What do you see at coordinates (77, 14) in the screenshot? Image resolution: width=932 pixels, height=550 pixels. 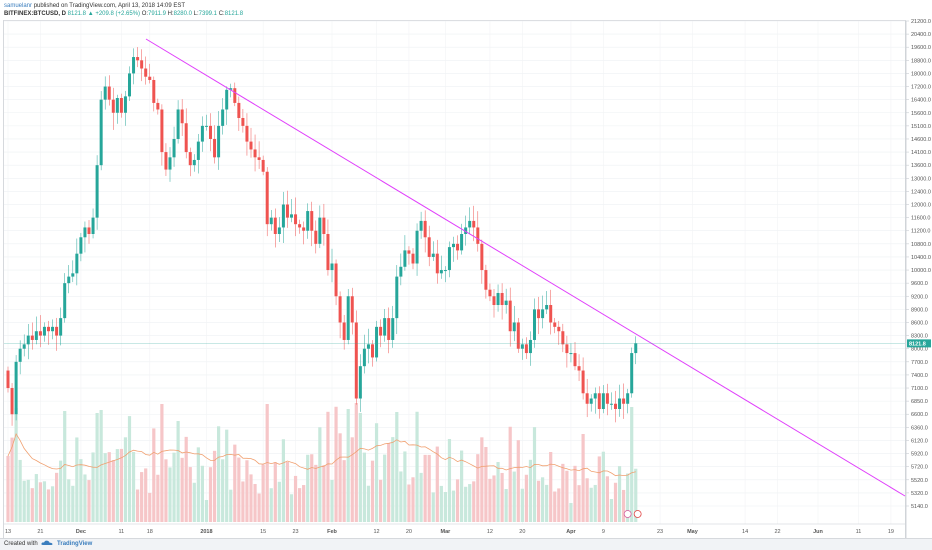 I see `last-value: 8121.8` at bounding box center [77, 14].